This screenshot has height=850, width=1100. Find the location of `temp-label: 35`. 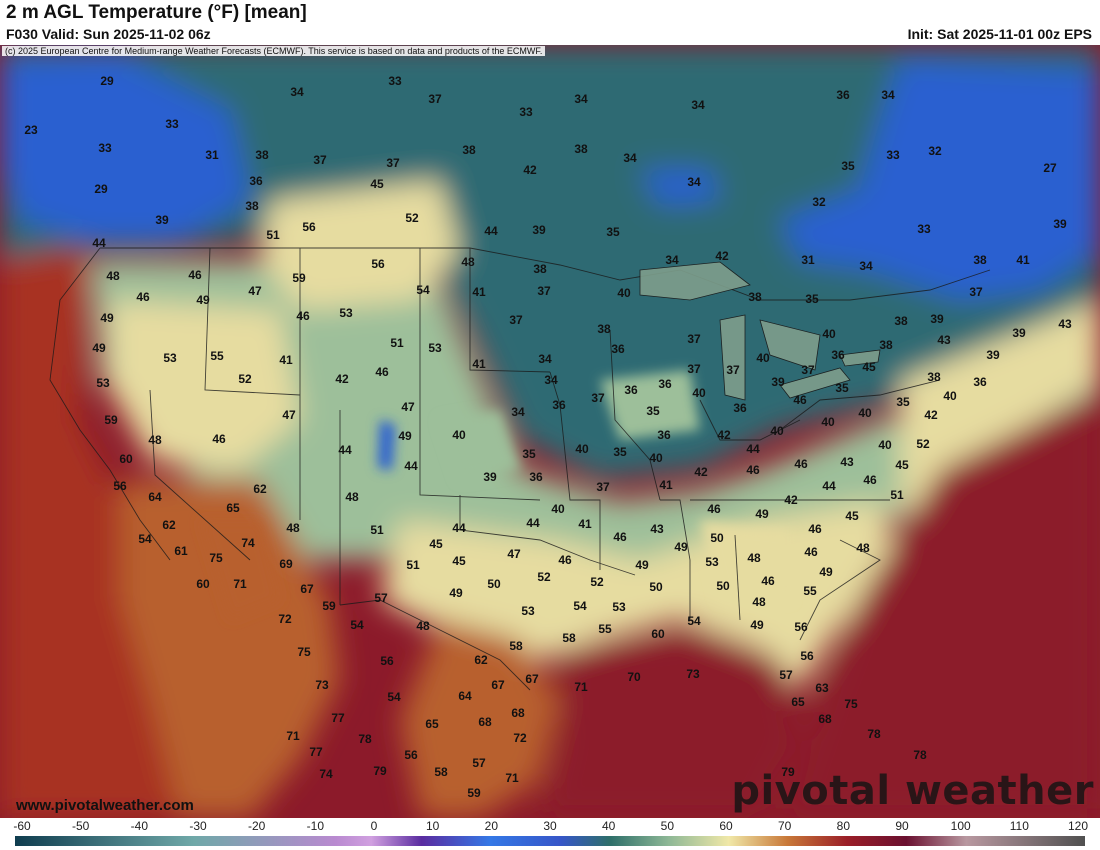

temp-label: 35 is located at coordinates (653, 411).